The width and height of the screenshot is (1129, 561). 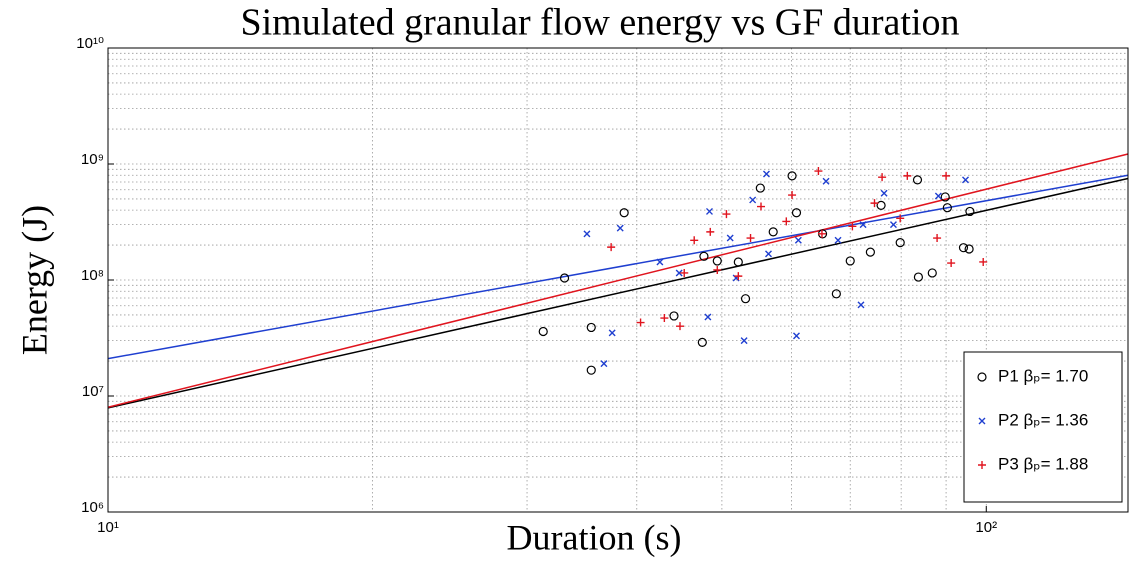 I want to click on y-tick-label: 10⁸, so click(x=92, y=275).